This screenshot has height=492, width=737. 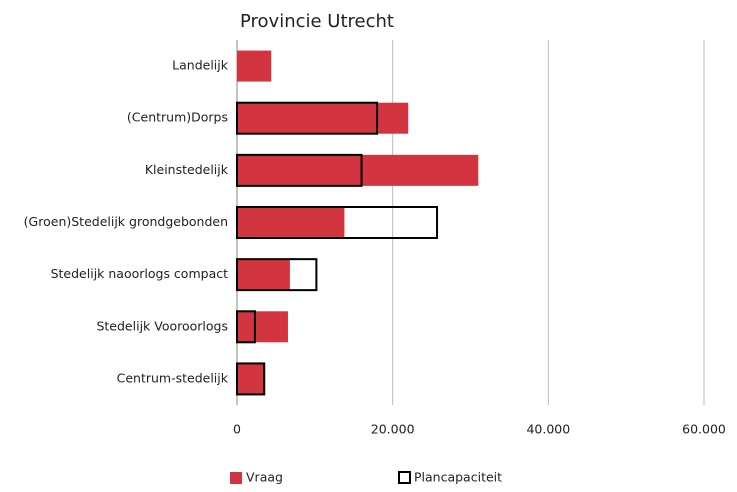 I want to click on y-tick-label: (Groen)Stedelijk grondgebonden, so click(x=126, y=221).